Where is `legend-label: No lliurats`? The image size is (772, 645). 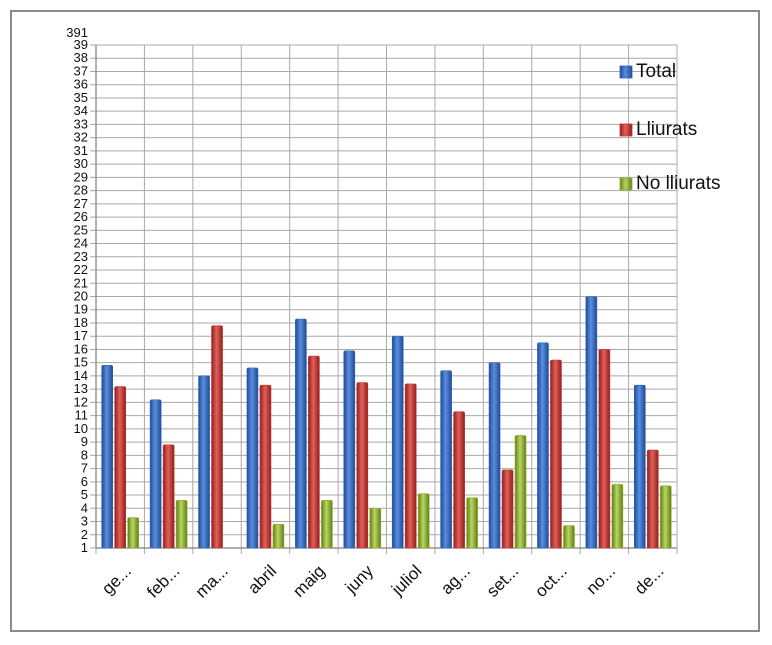 legend-label: No lliurats is located at coordinates (678, 183).